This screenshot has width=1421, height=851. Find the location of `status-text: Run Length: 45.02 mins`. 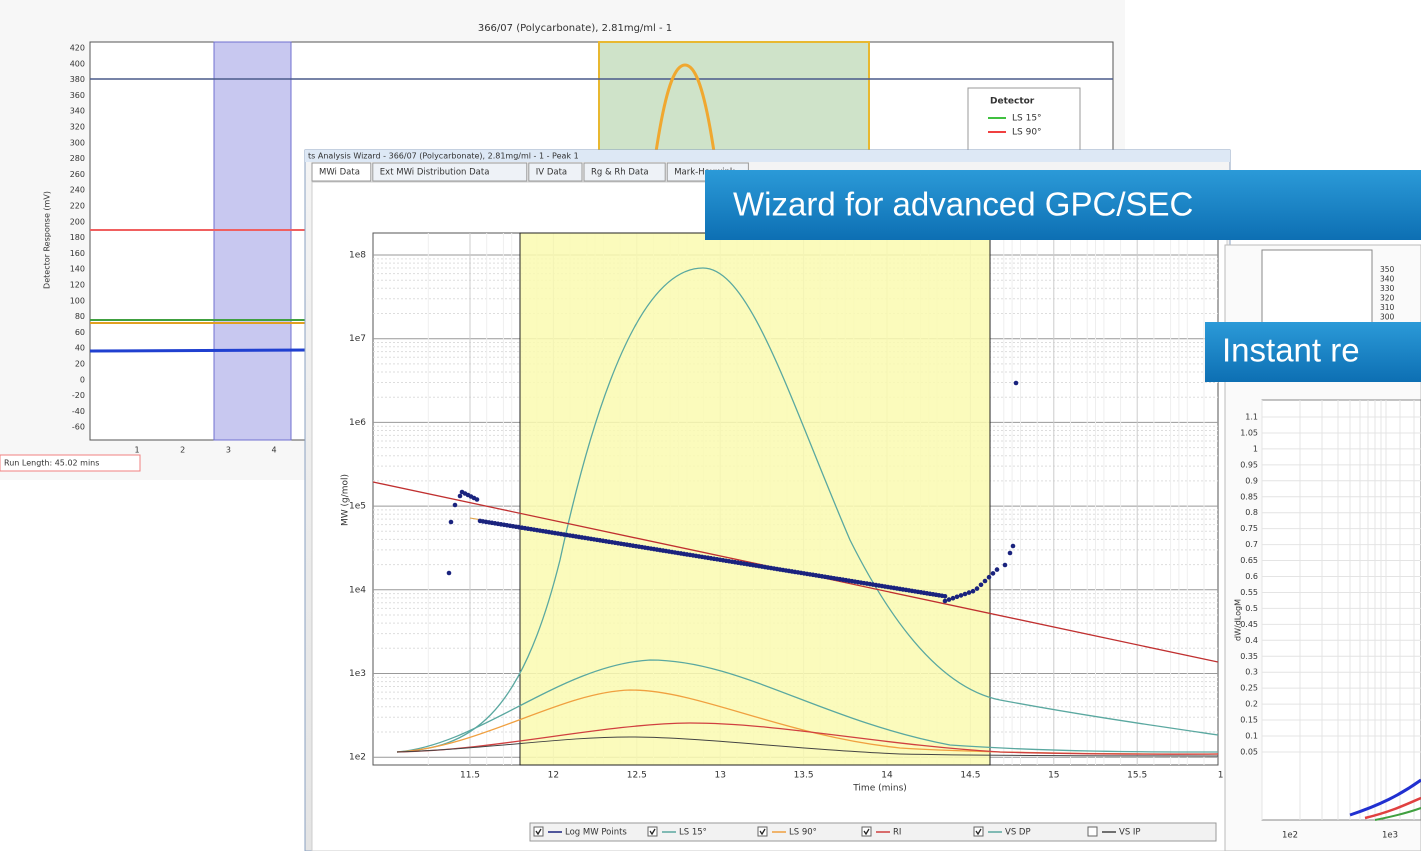

status-text: Run Length: 45.02 mins is located at coordinates (51, 463).